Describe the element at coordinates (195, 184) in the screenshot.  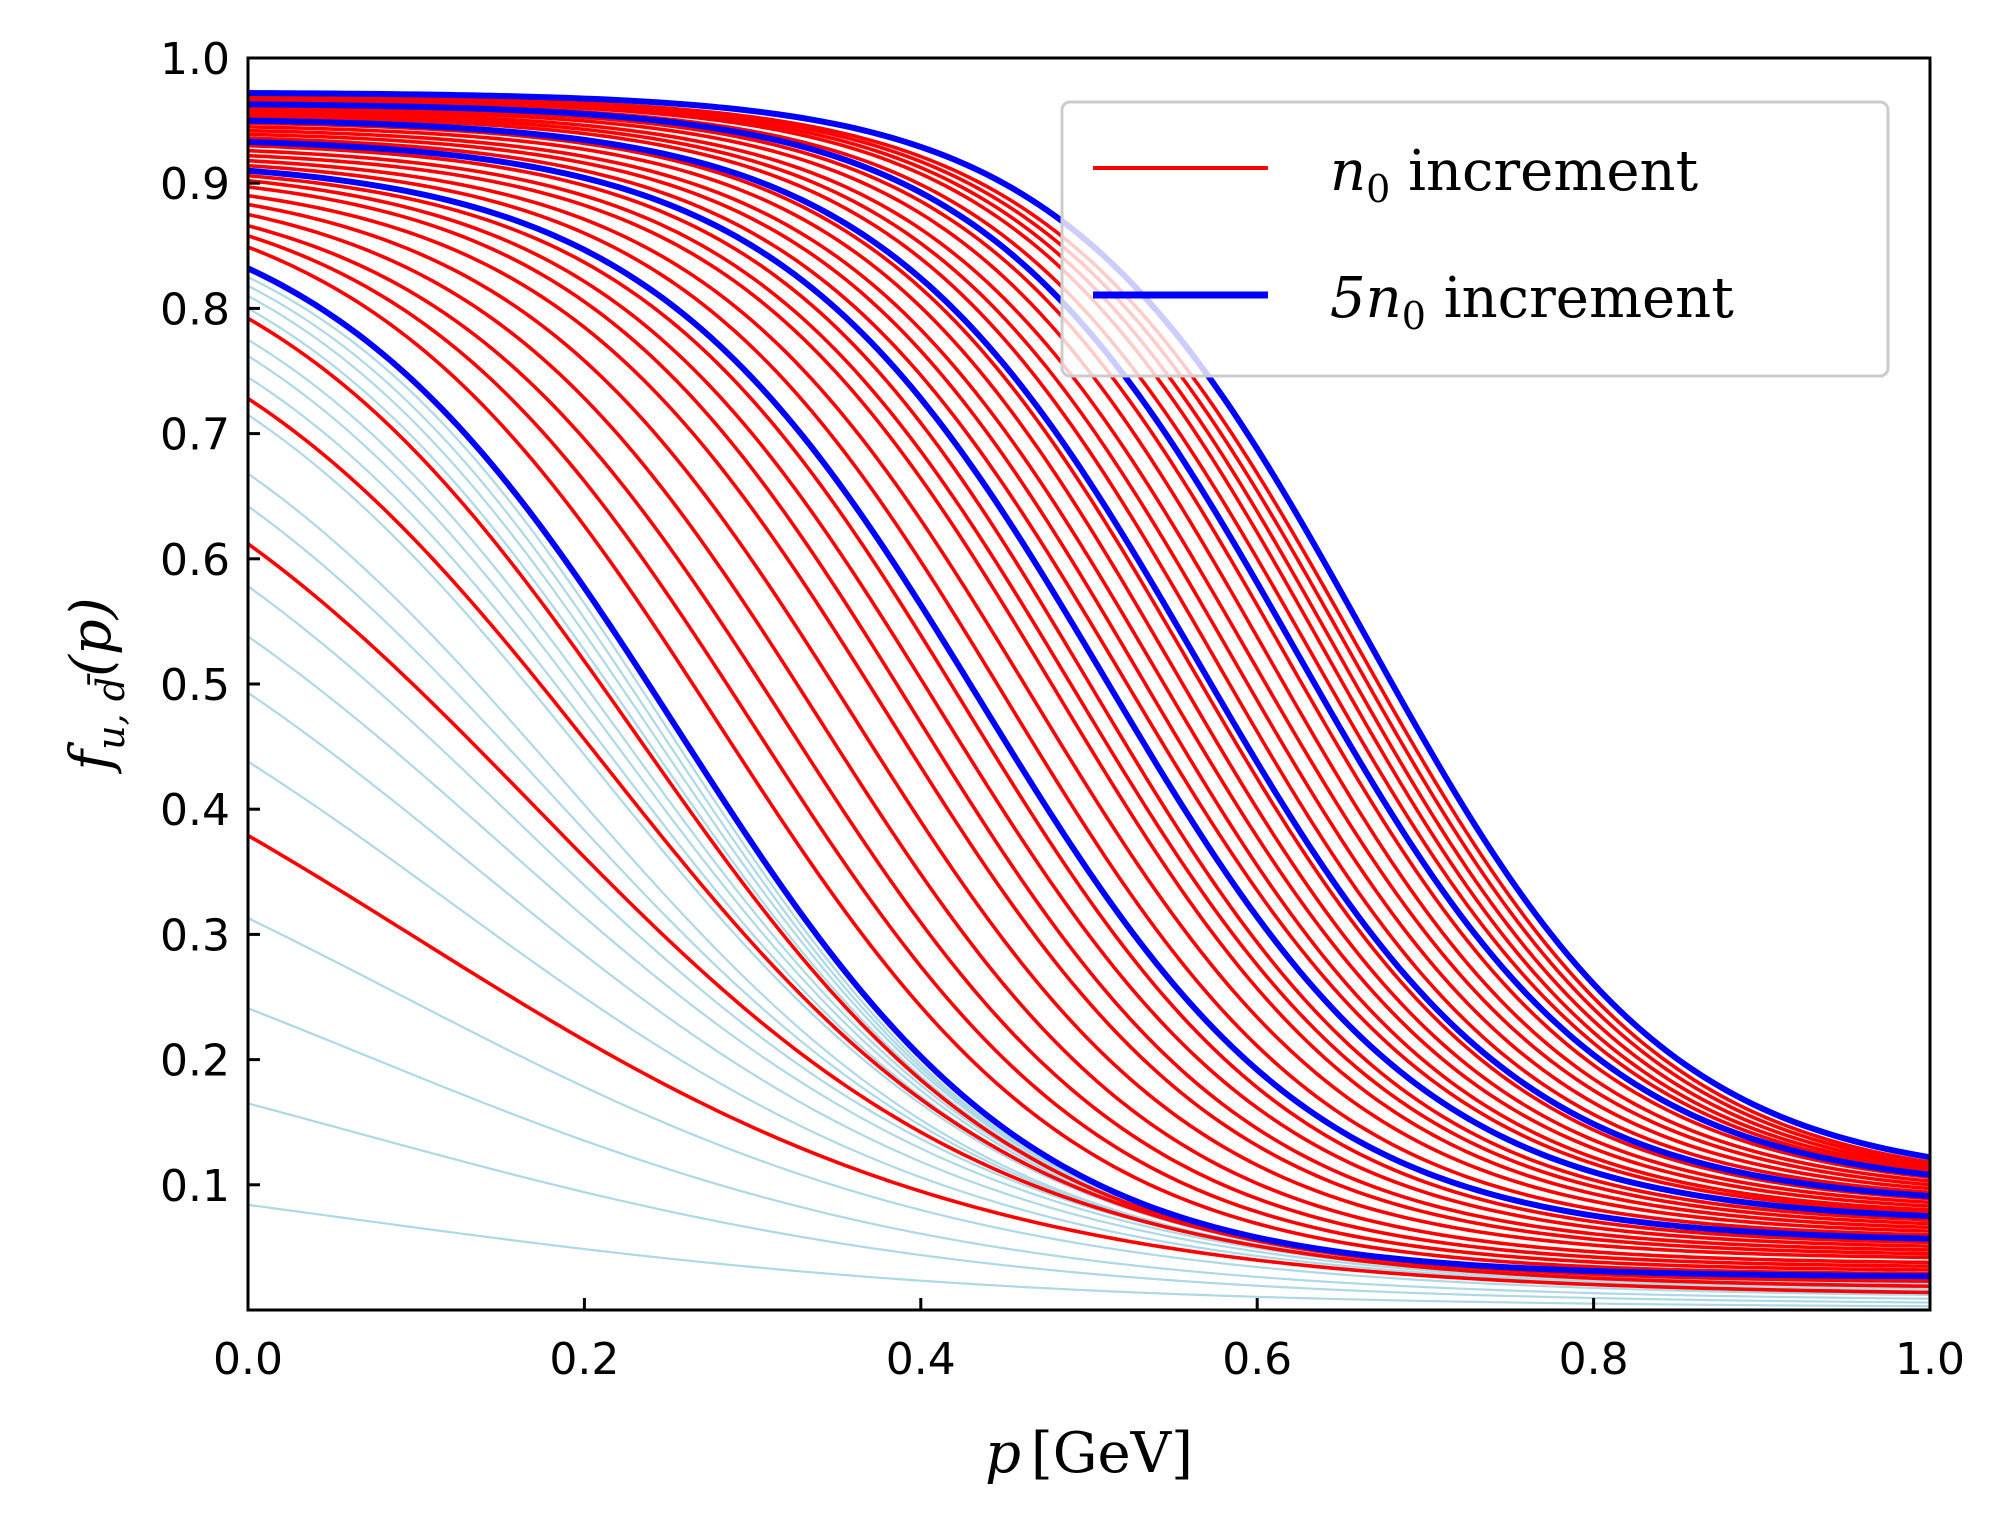
I see `y-tick-label: 0.9` at that location.